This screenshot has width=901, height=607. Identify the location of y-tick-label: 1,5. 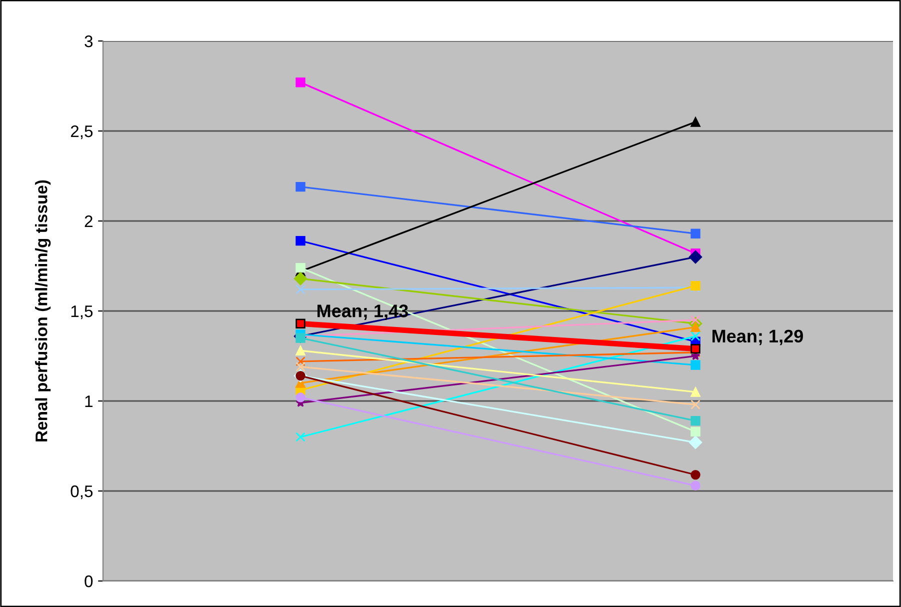
(82, 313).